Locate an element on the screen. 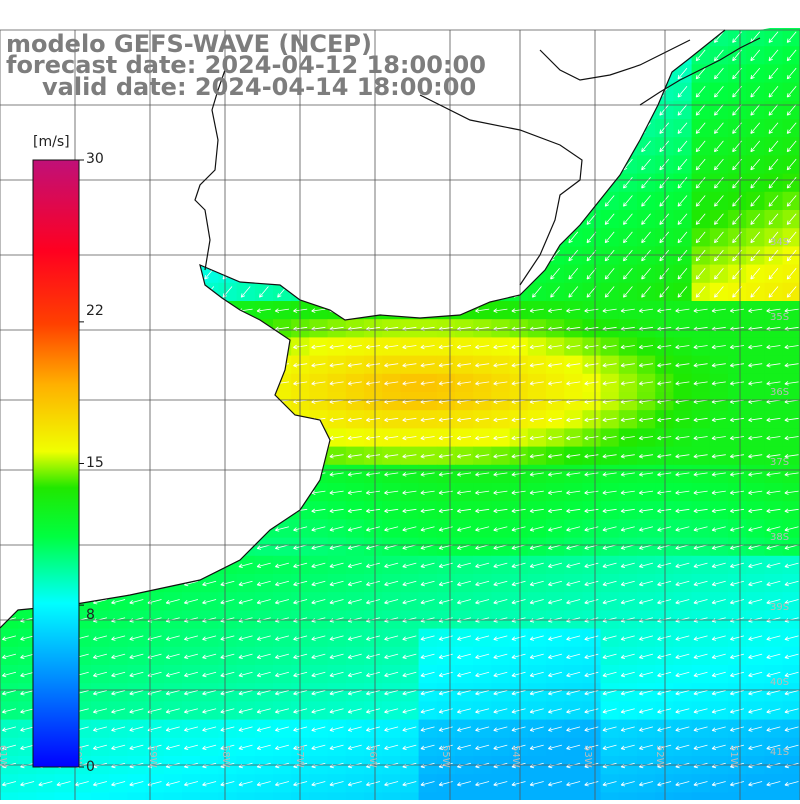  lon-label: 58W is located at coordinates (225, 756).